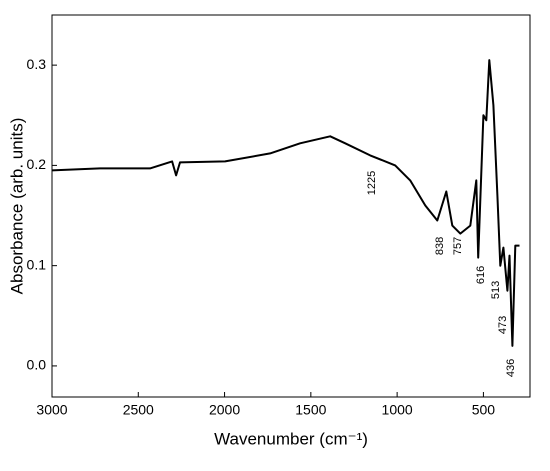  I want to click on peak-annotation: 436, so click(511, 368).